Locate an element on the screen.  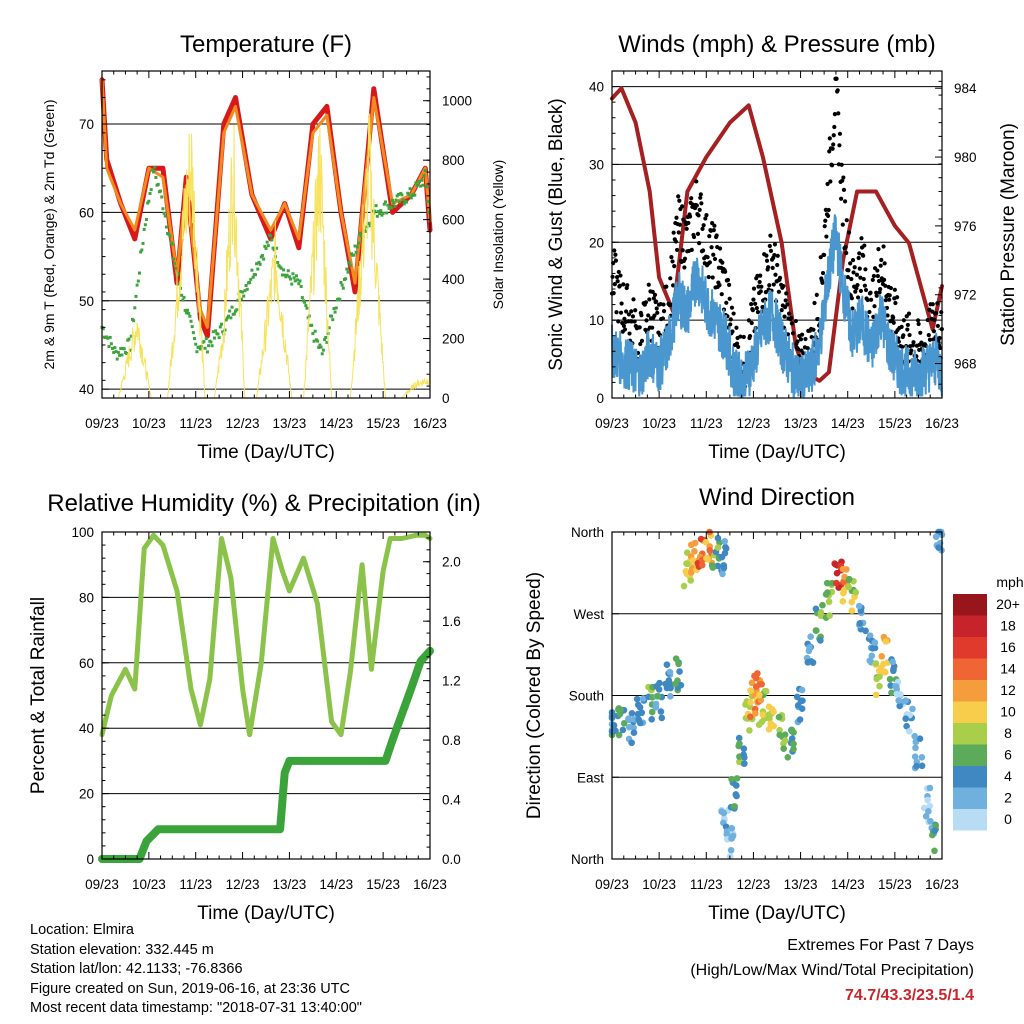
x-axis-label: Time (Day/UTC) is located at coordinates (266, 913).